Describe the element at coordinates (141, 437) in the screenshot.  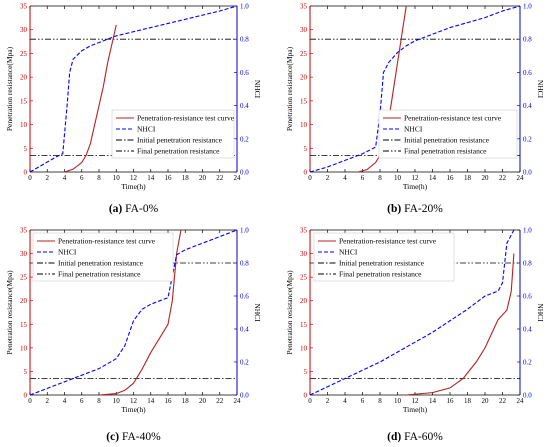
I see `caption-text: FA-40%` at that location.